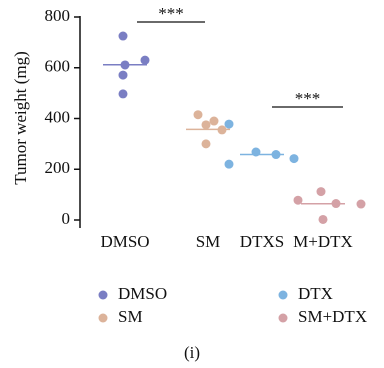 This screenshot has height=368, width=384. What do you see at coordinates (262, 241) in the screenshot?
I see `x-tick-label: DTXS` at bounding box center [262, 241].